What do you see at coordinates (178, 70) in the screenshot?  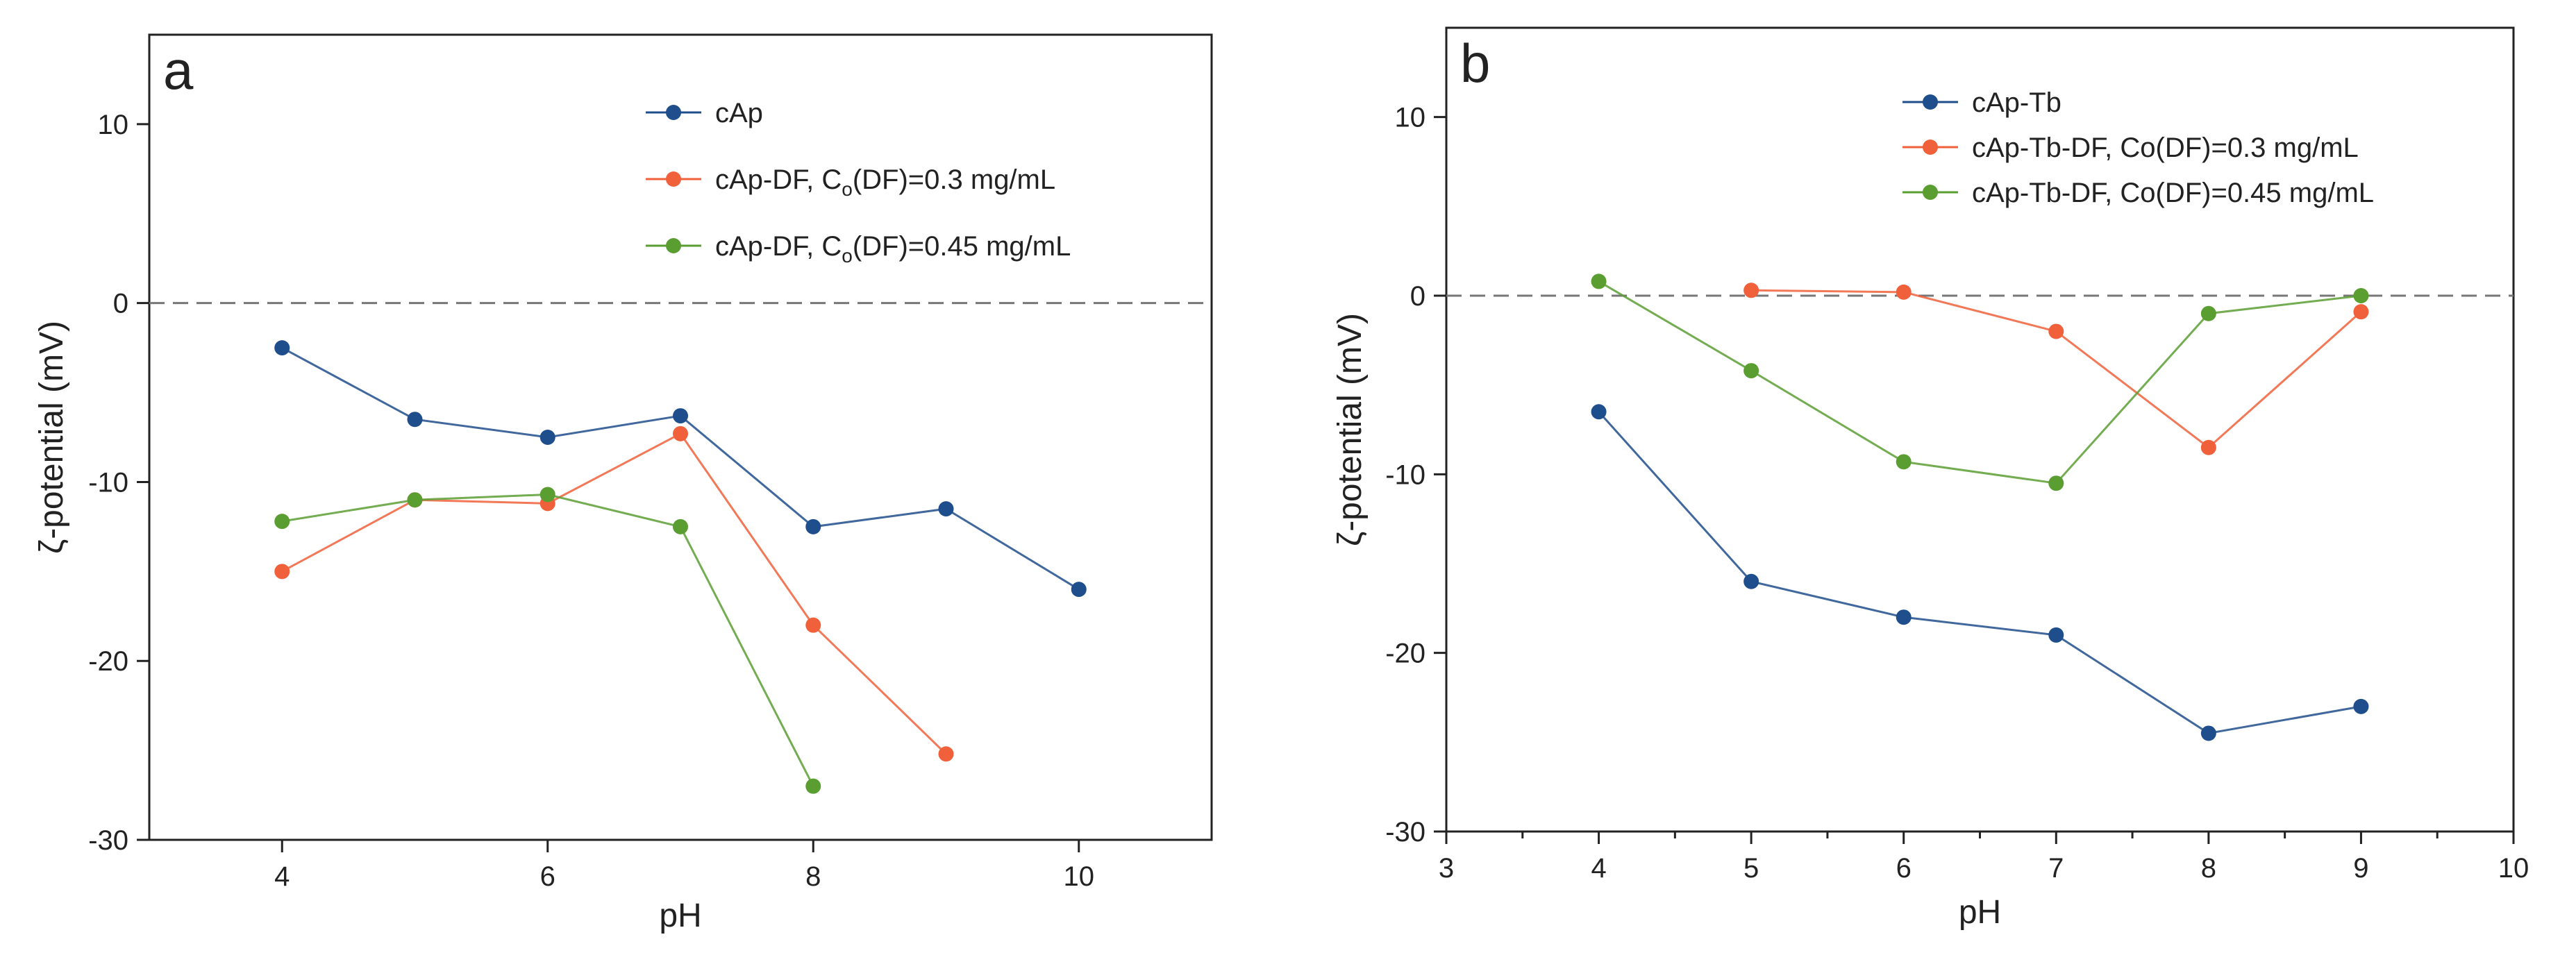 I see `panel-label: a` at bounding box center [178, 70].